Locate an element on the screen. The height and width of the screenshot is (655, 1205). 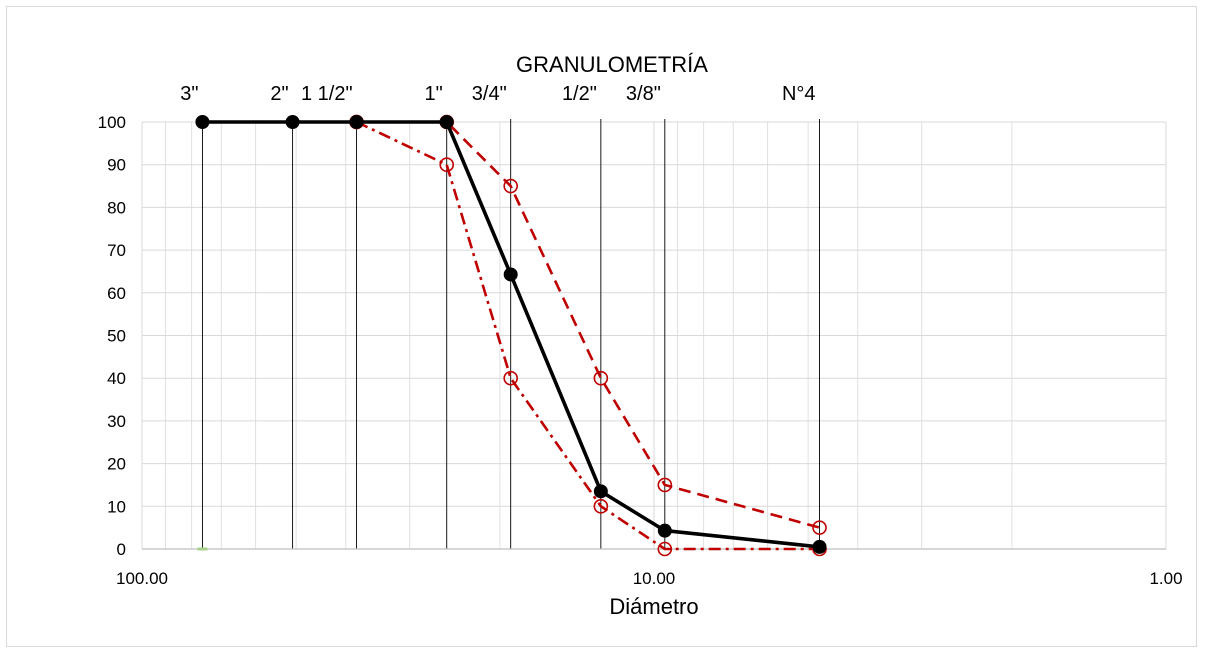
y-tick-label: 90 is located at coordinates (116, 165).